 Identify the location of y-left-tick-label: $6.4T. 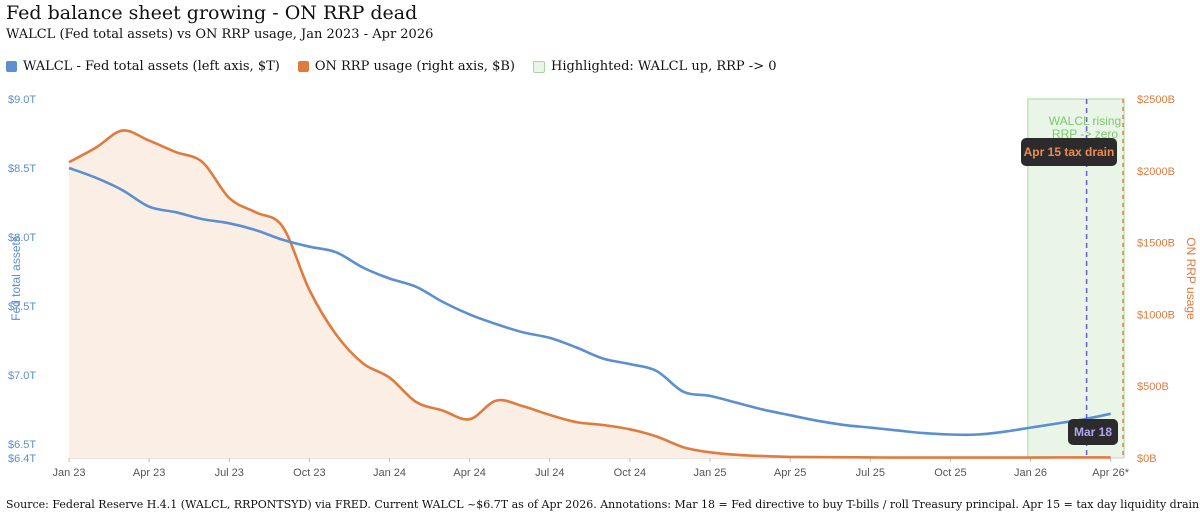
(22, 459).